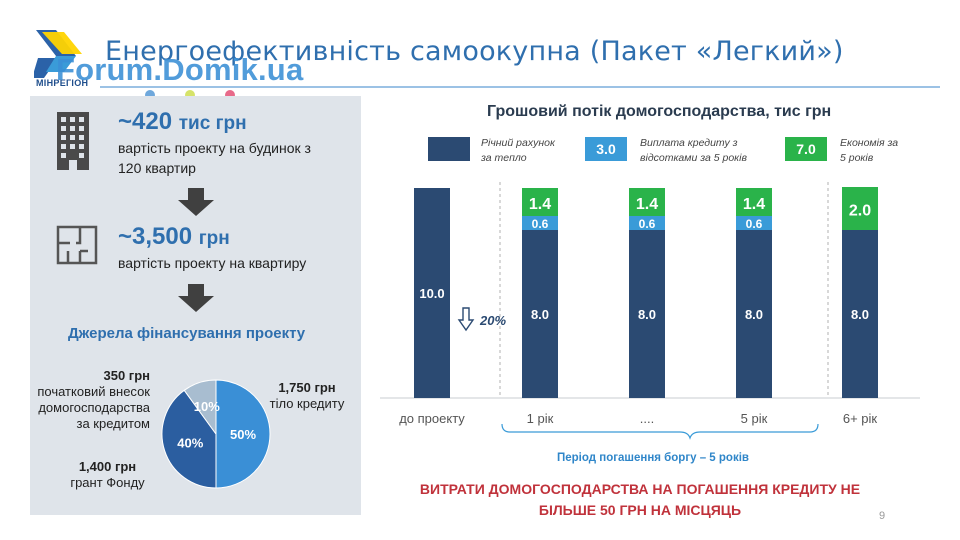  What do you see at coordinates (187, 333) in the screenshot?
I see `financing-sources-title: Джерела фінансування проекту` at bounding box center [187, 333].